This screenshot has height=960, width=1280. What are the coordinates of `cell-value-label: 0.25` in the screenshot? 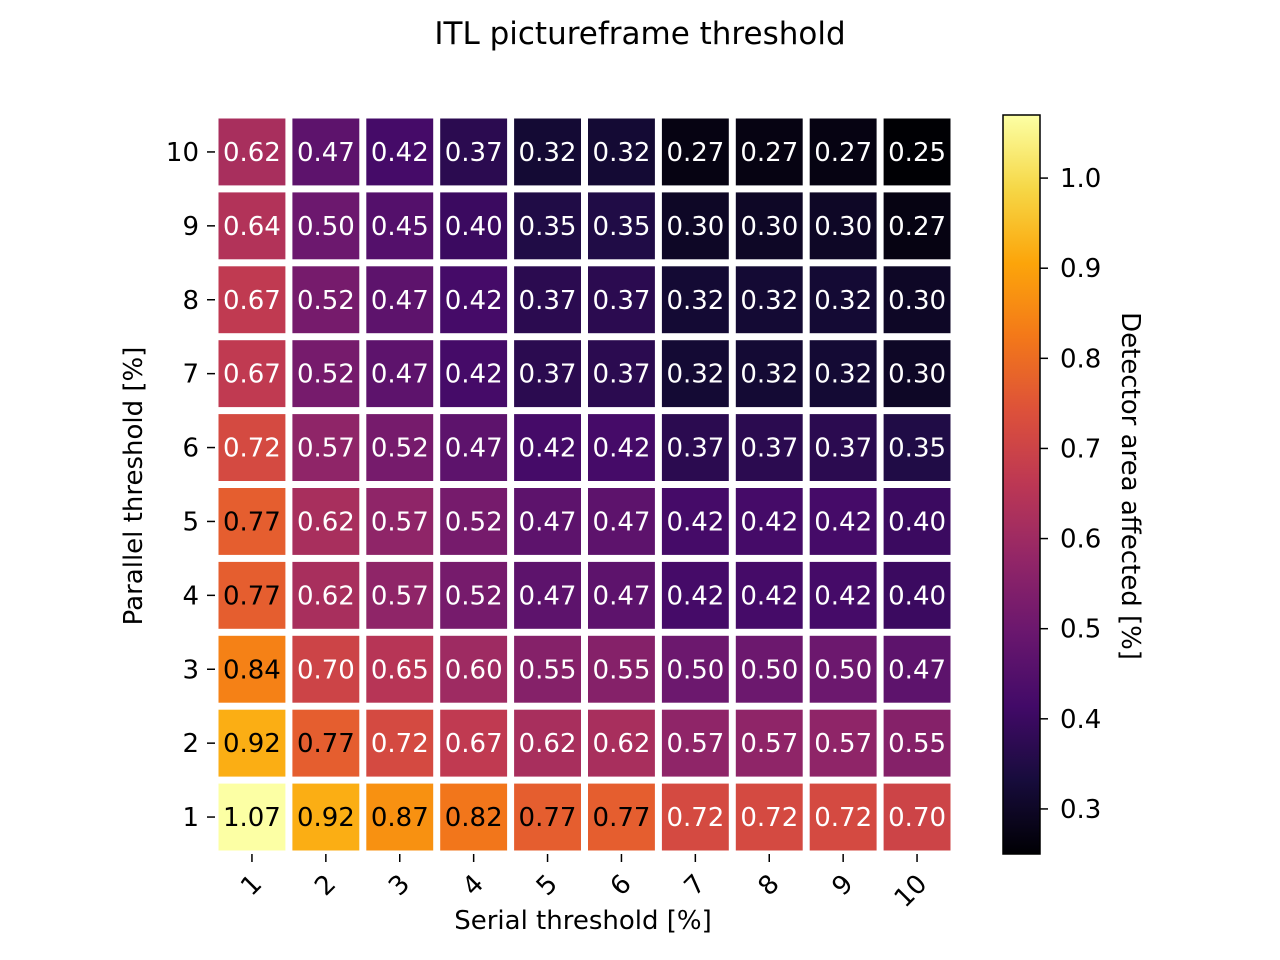 It's located at (917, 153).